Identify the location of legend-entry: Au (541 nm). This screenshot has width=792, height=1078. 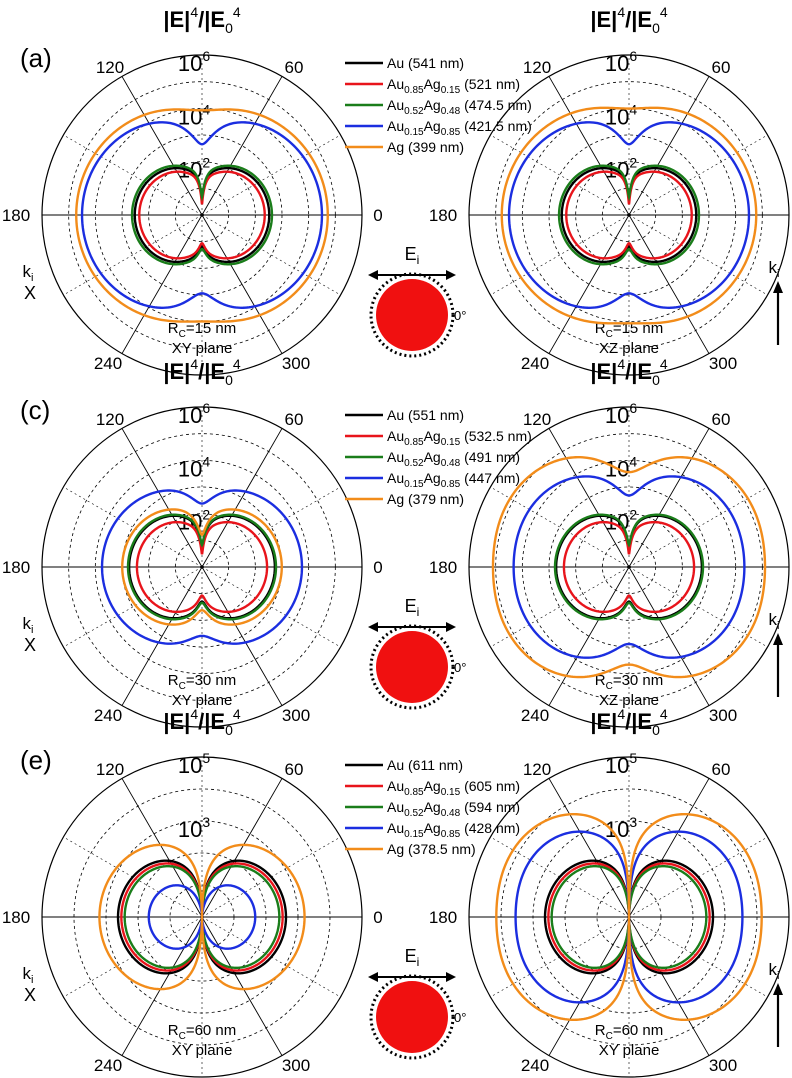
(425, 63).